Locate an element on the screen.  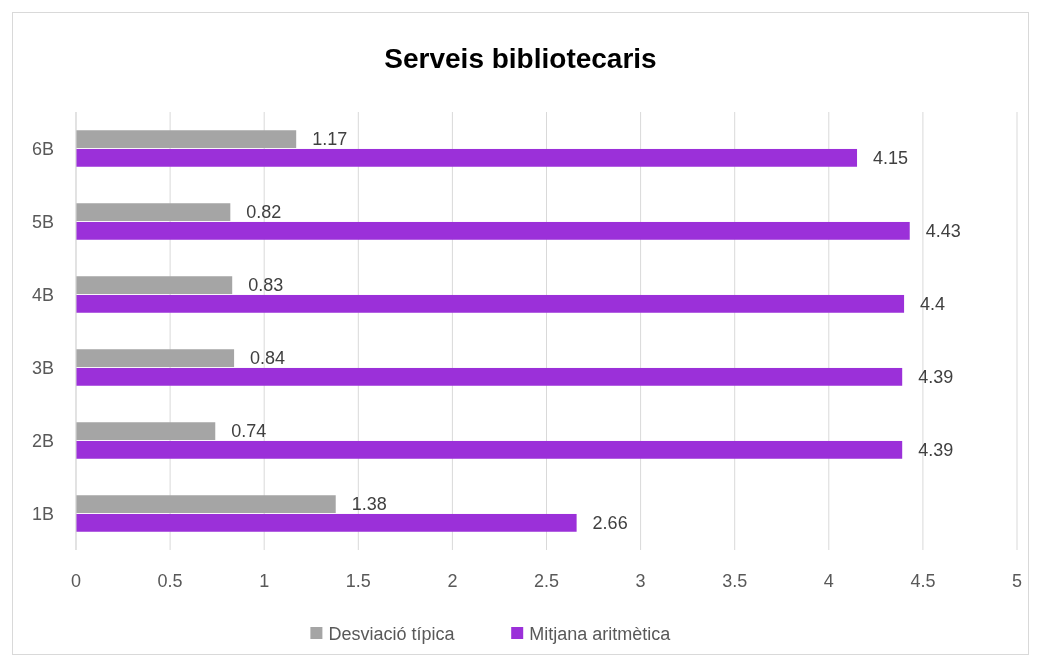
y-tick-label: 6B is located at coordinates (42, 148).